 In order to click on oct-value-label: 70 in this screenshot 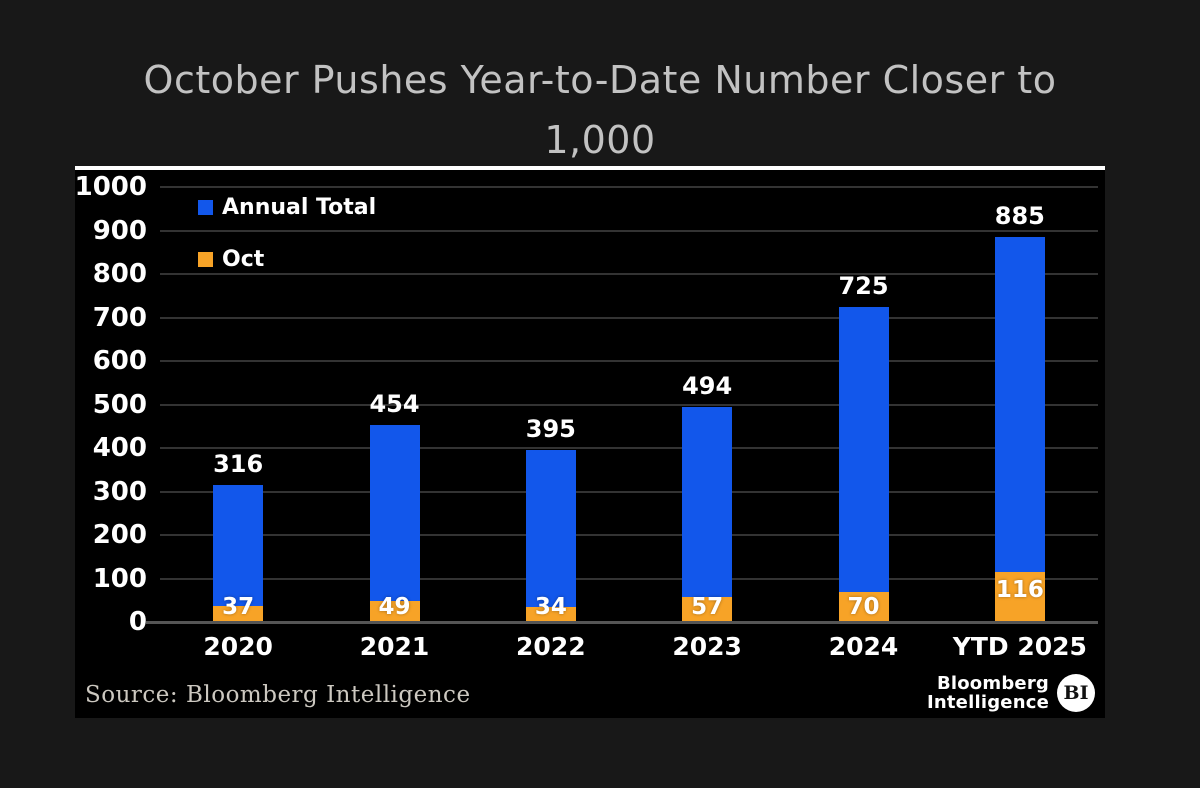, I will do `click(863, 607)`.